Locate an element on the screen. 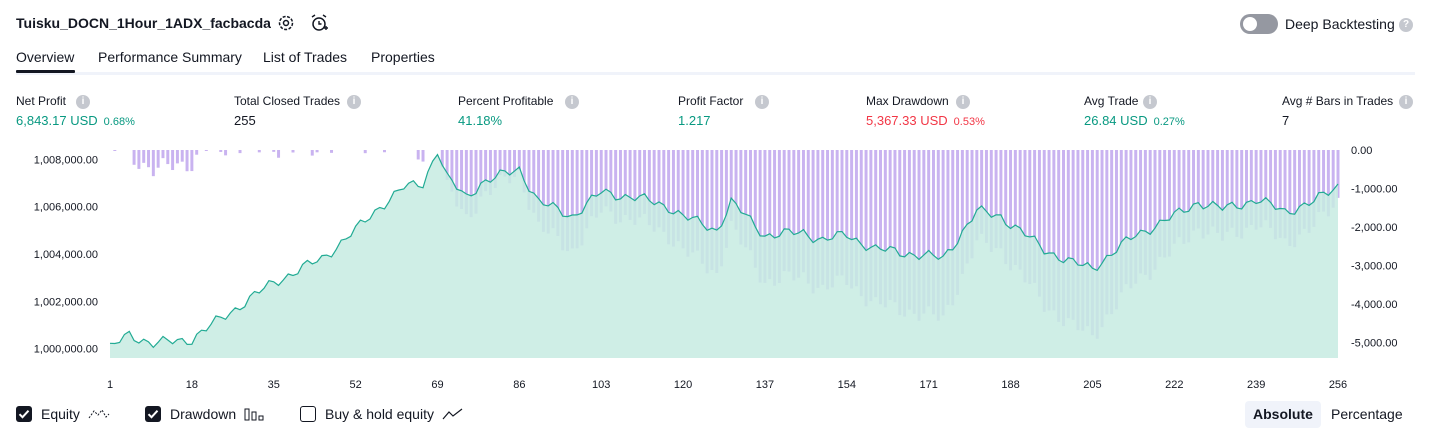 This screenshot has height=438, width=1431. help-icon: ? is located at coordinates (1406, 25).